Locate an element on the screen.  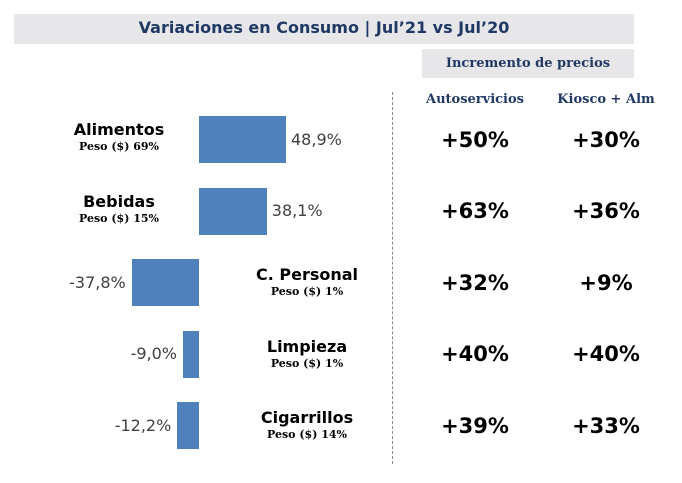
column-header-autoservicios: Autoservicios is located at coordinates (475, 99).